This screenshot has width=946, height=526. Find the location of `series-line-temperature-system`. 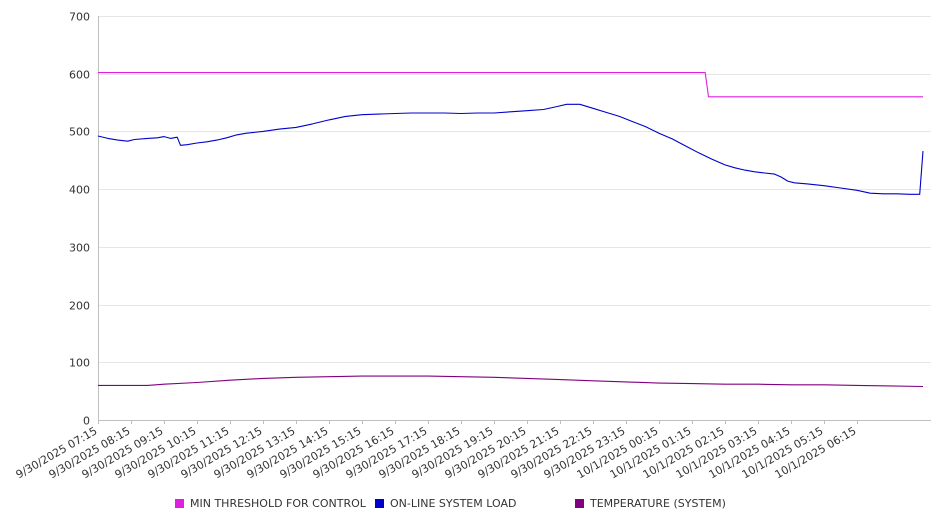

series-line-temperature-system is located at coordinates (511, 381).